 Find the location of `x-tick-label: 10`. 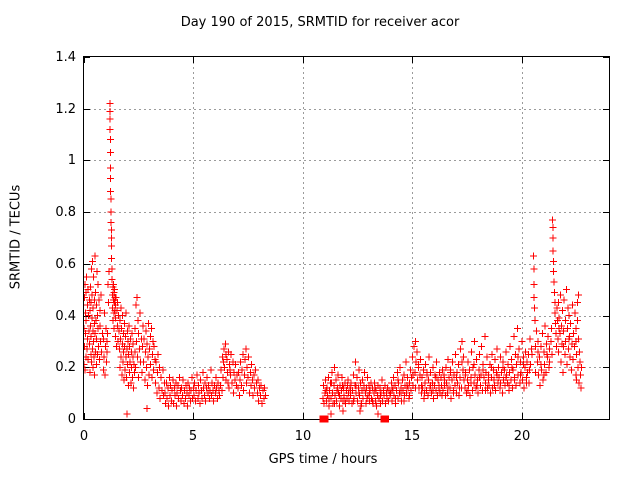

x-tick-label: 10 is located at coordinates (303, 436).